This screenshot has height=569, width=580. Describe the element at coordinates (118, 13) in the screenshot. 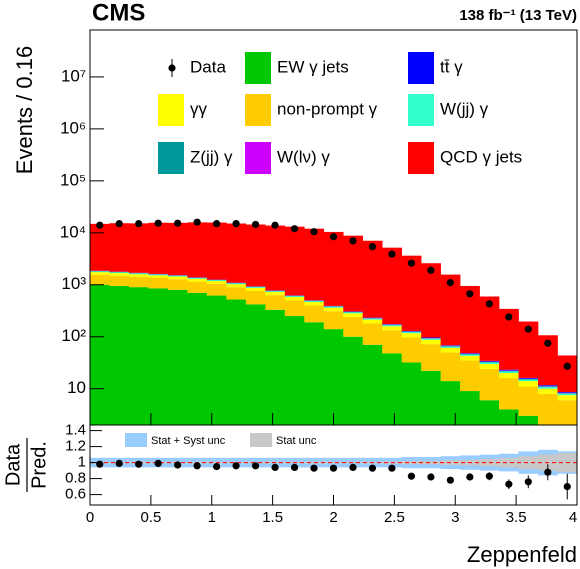

I see `experiment-label: CMS` at that location.